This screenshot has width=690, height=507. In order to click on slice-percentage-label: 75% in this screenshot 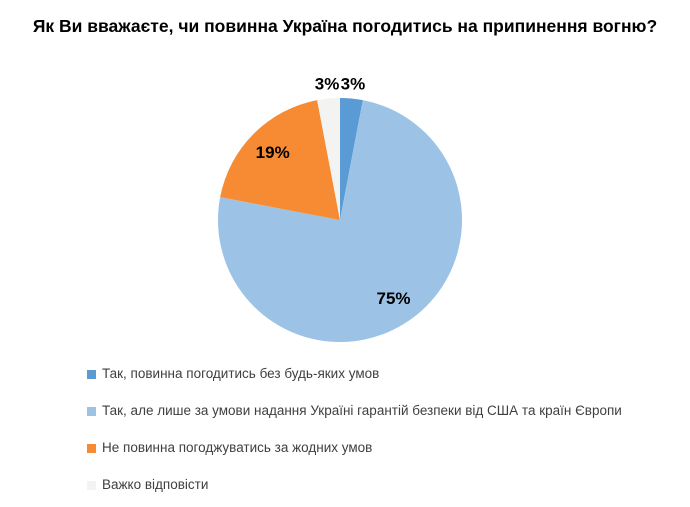, I will do `click(393, 298)`.